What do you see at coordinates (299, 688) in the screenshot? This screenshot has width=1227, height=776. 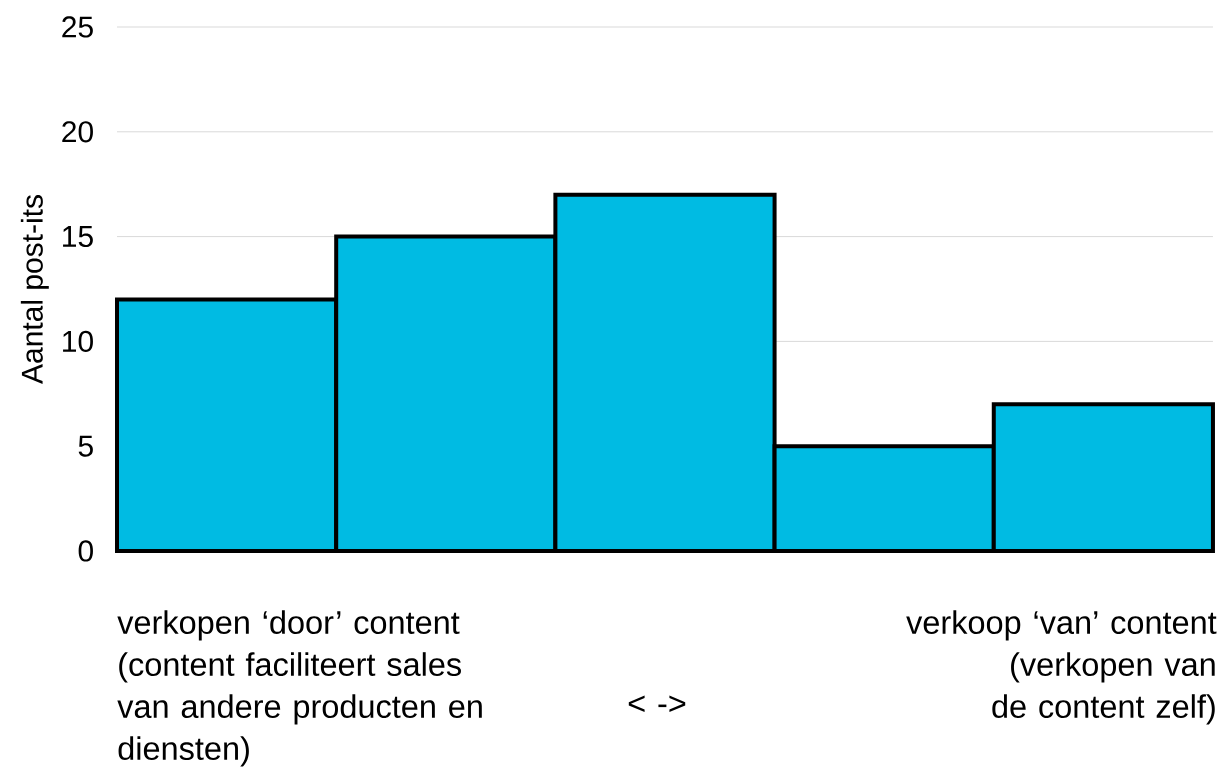 I see `text: verkopen ‘door’ content (content faciliteert sales van andere producten en diensten)` at bounding box center [299, 688].